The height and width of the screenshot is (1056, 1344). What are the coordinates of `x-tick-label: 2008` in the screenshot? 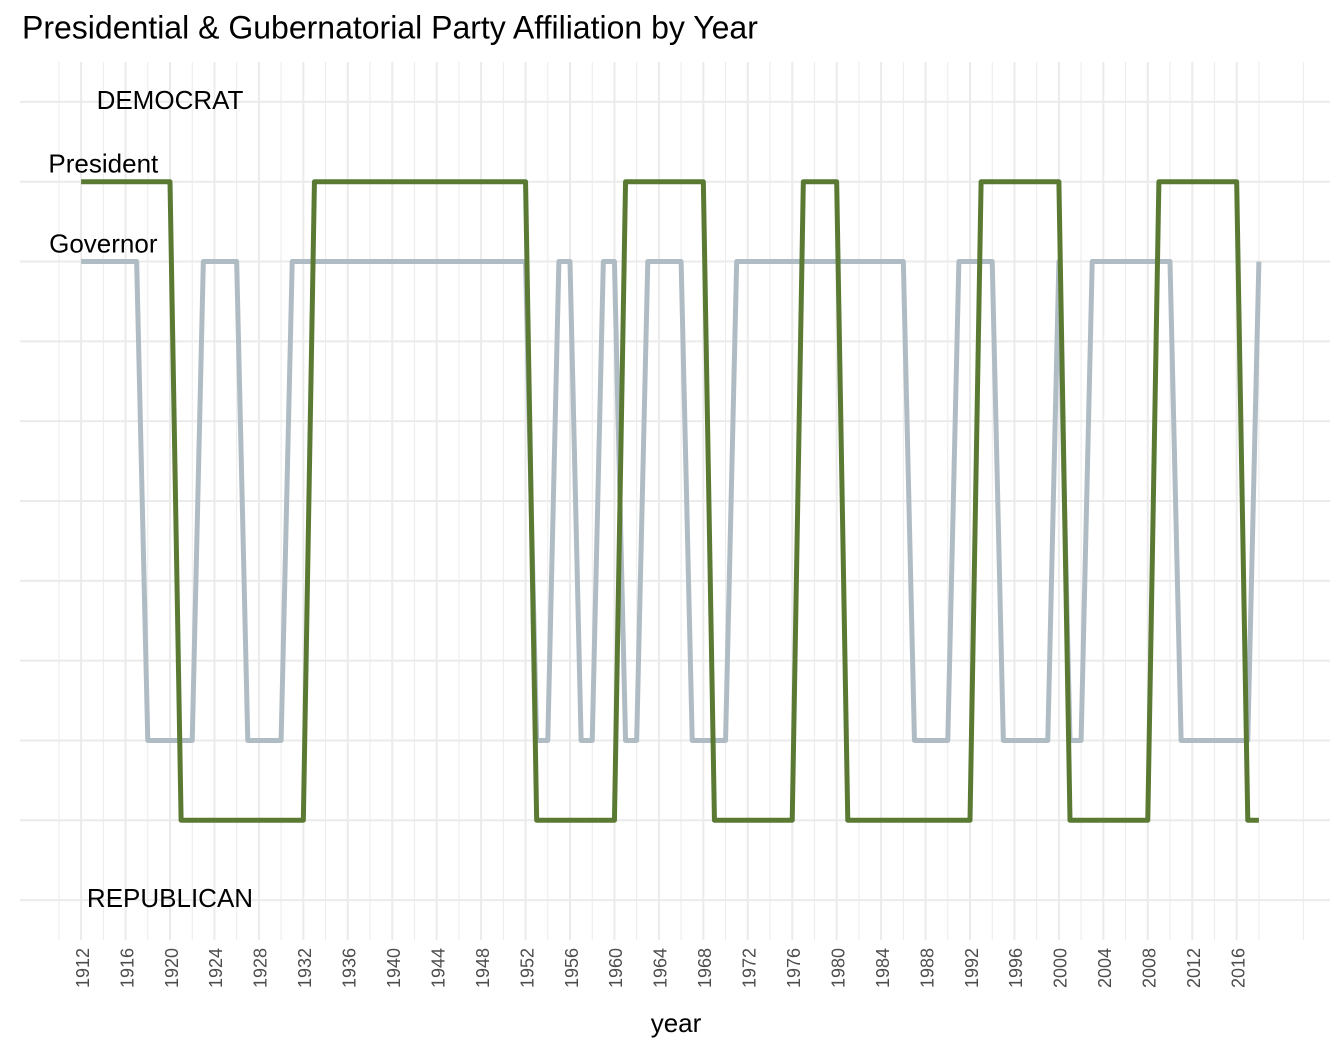 It's located at (1150, 968).